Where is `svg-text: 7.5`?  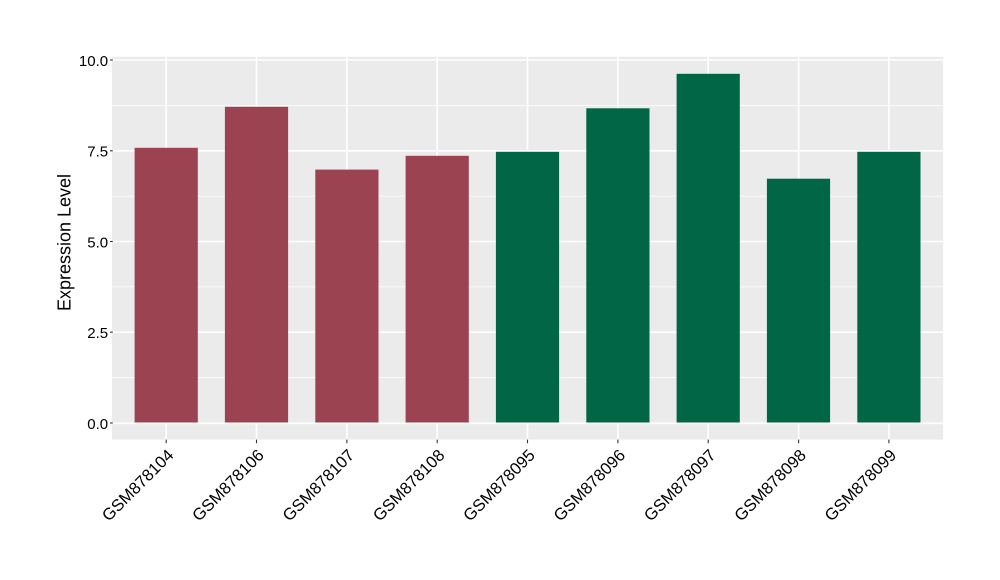
svg-text: 7.5 is located at coordinates (97, 152).